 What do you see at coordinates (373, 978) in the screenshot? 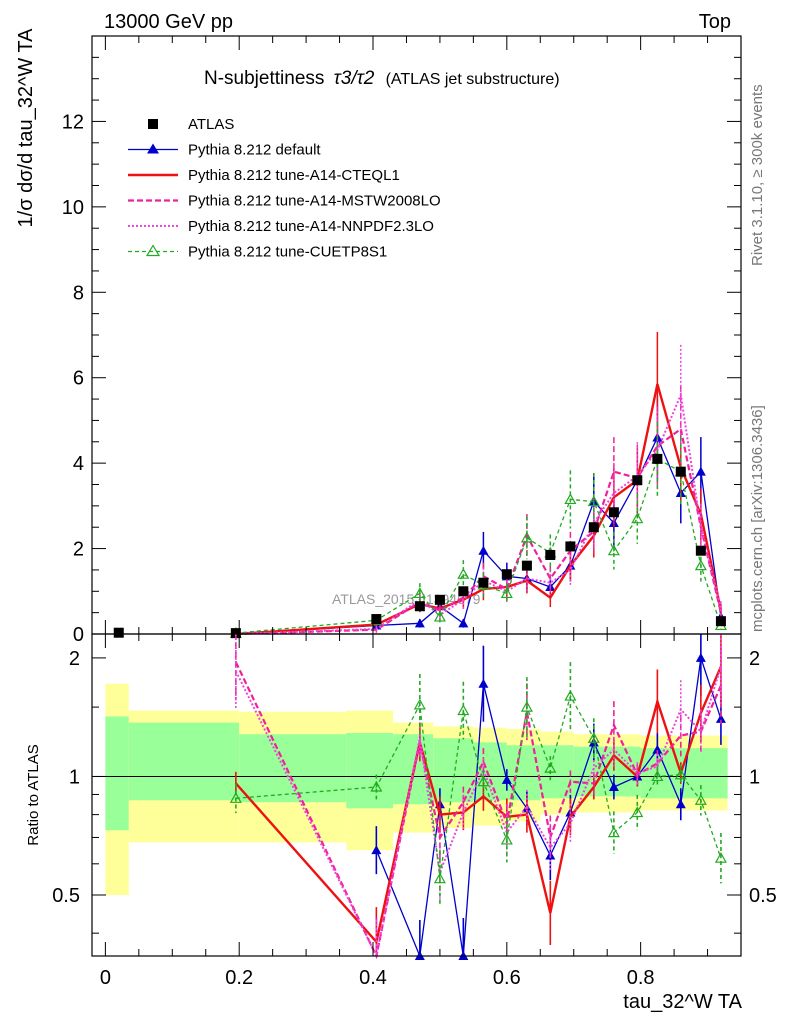
I see `x-tick-label: 0.4` at bounding box center [373, 978].